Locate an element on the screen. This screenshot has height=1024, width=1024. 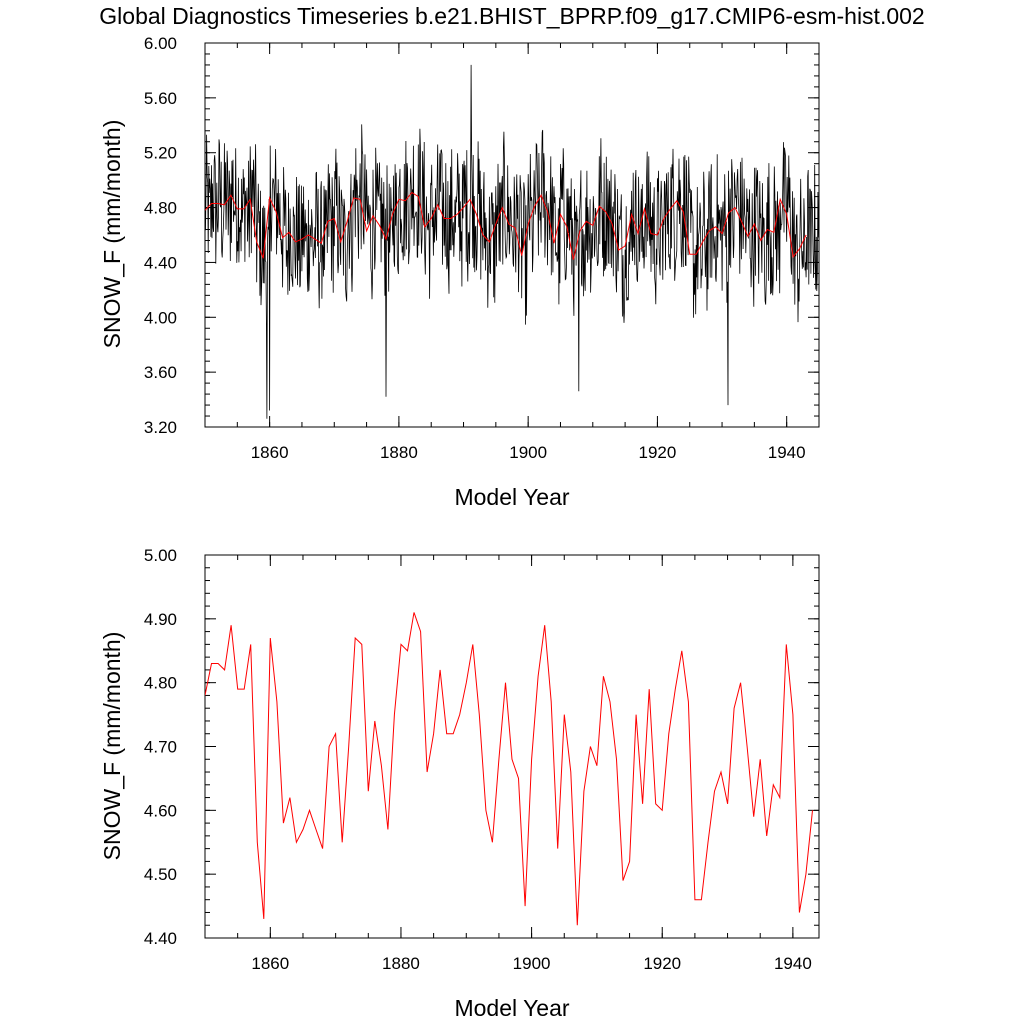
bottom-x-tick-label: 1860 is located at coordinates (270, 963).